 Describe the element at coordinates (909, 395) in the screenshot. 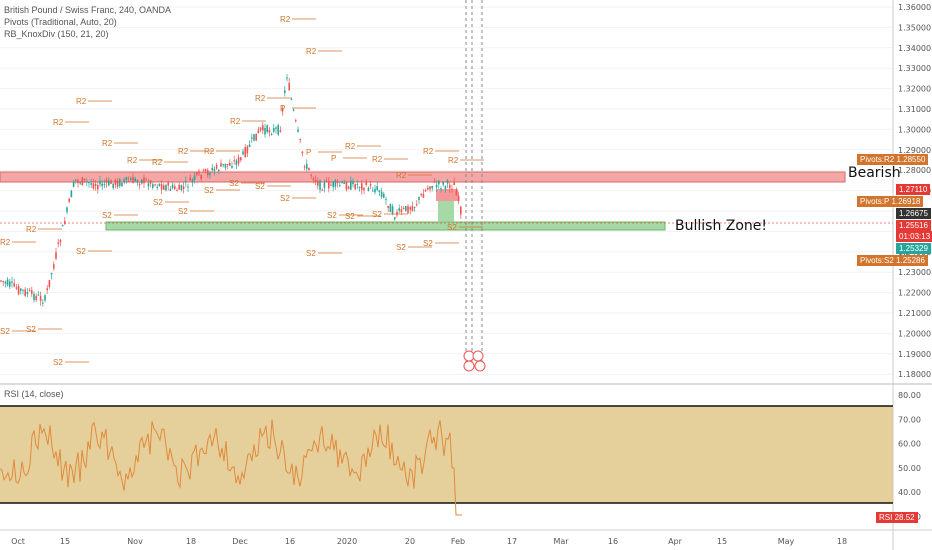

I see `rsi-tick-label: 80.00` at that location.